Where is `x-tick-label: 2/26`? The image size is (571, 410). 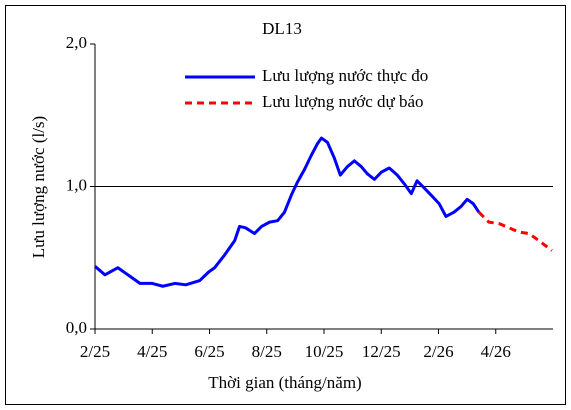 x-tick-label: 2/26 is located at coordinates (438, 351).